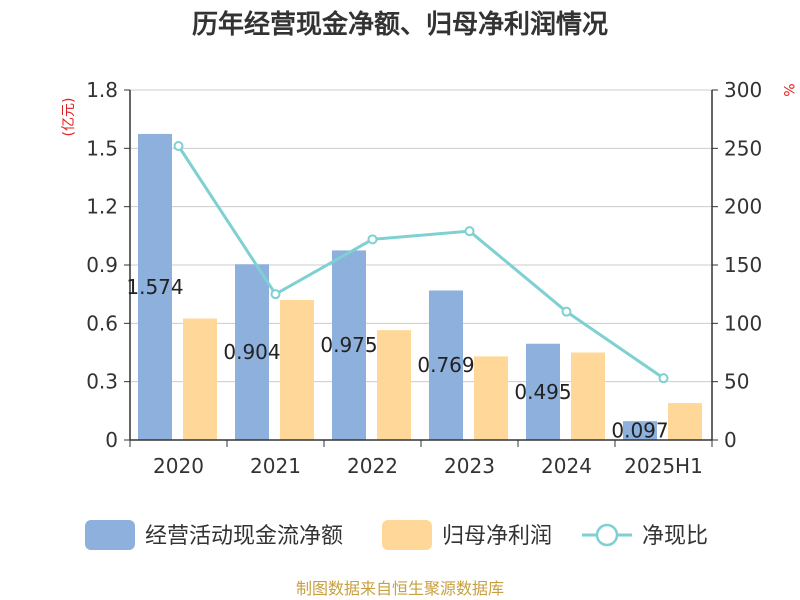 Image resolution: width=800 pixels, height=600 pixels. I want to click on right-tick-label: 150, so click(743, 265).